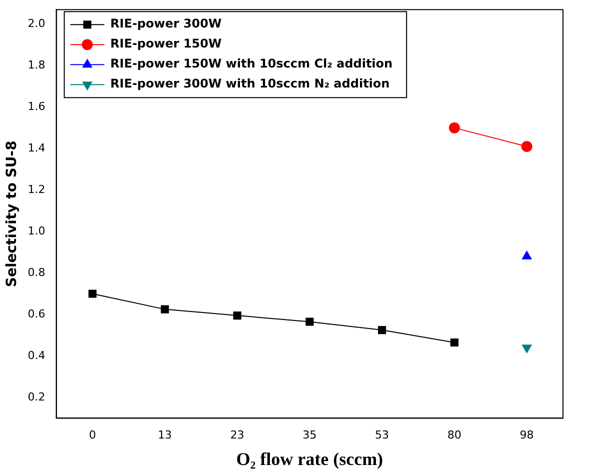 The image size is (593, 475). Describe the element at coordinates (166, 43) in the screenshot. I see `legend-label: RIE-power 150W` at that location.